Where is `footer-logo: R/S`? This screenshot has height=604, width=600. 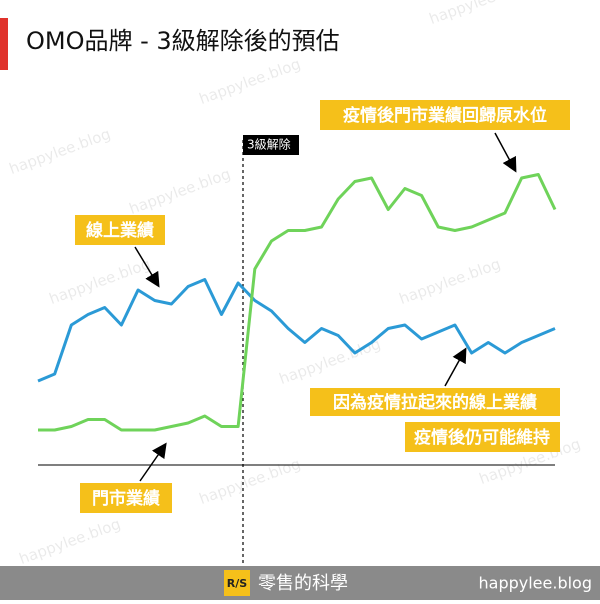
footer-logo: R/S is located at coordinates (237, 583).